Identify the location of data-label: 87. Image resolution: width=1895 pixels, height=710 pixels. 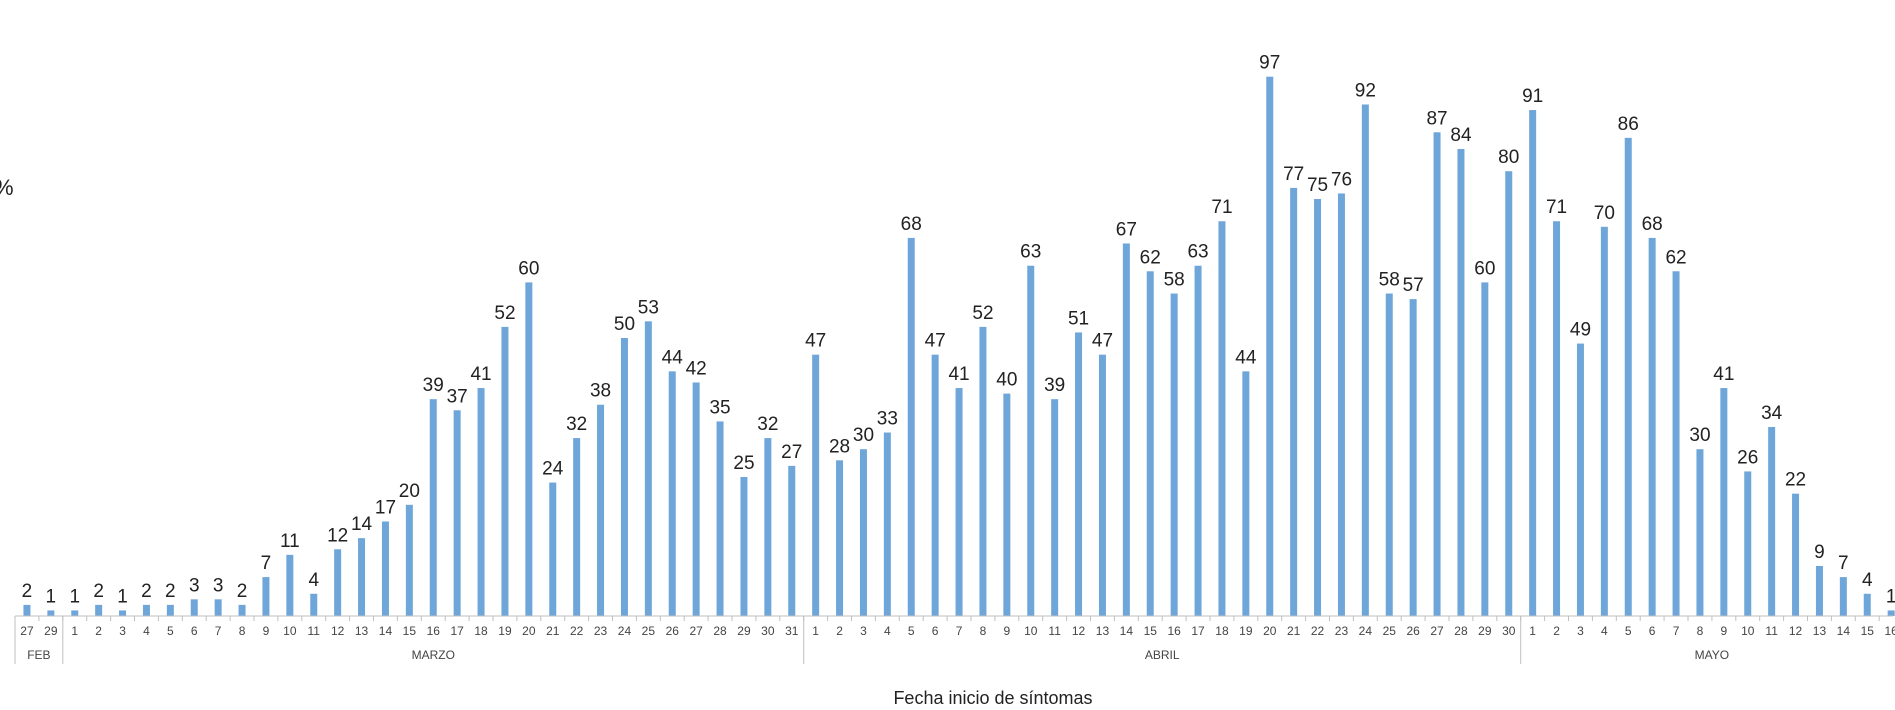
(1436, 118).